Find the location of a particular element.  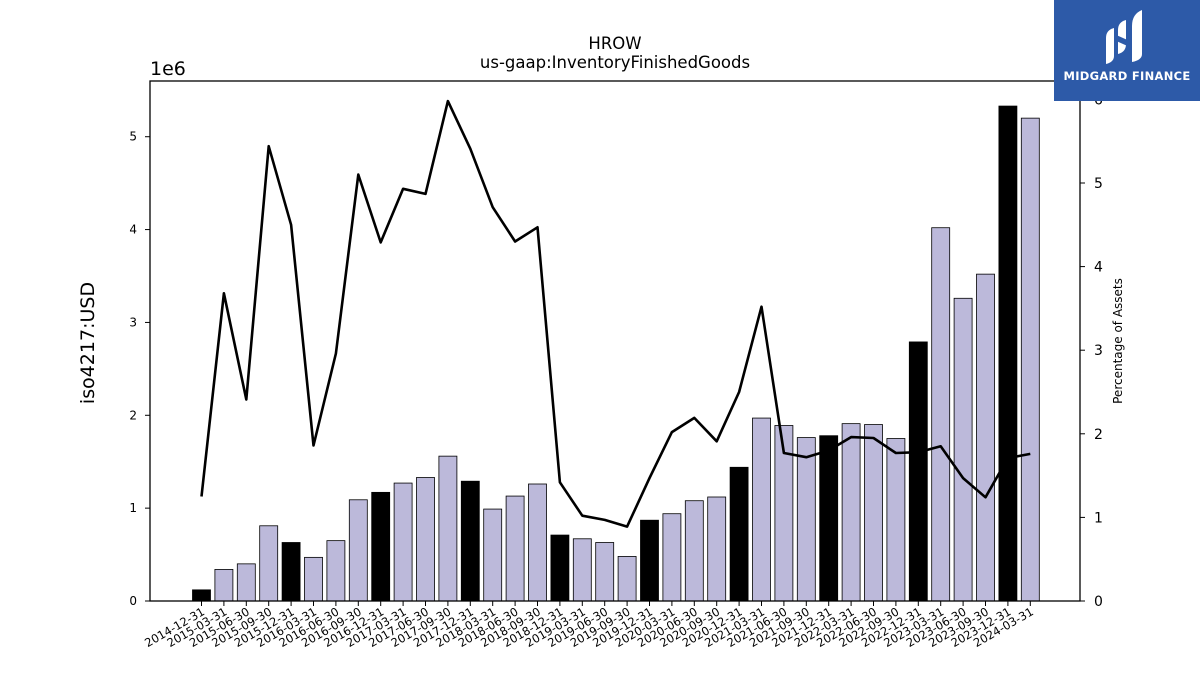

y-offset-label: 1e6 is located at coordinates (168, 69).